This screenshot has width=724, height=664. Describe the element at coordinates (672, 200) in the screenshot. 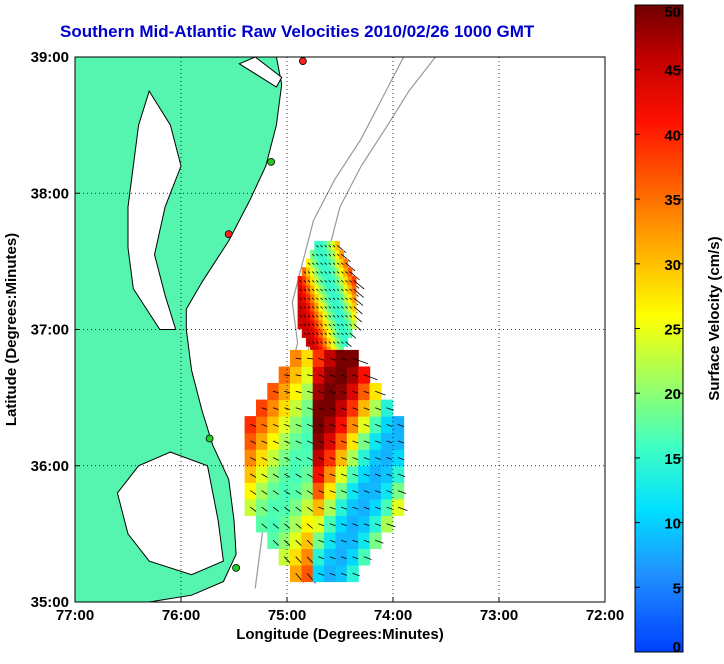

I see `colorbar-tick-label: 35` at that location.